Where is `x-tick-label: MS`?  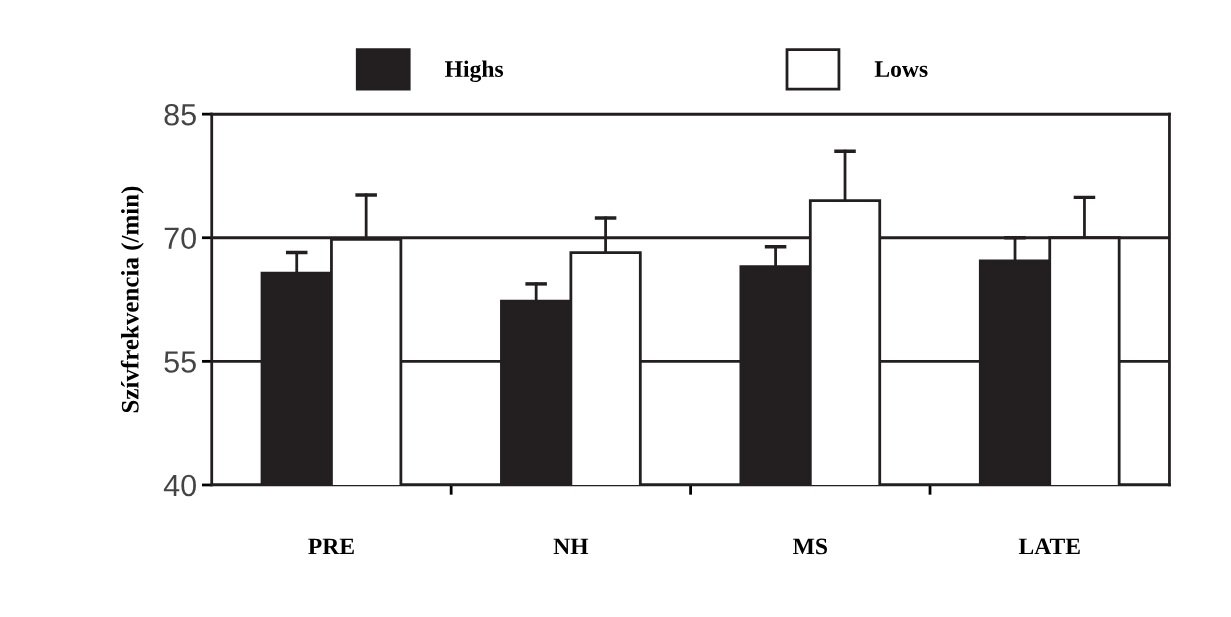
x-tick-label: MS is located at coordinates (810, 546).